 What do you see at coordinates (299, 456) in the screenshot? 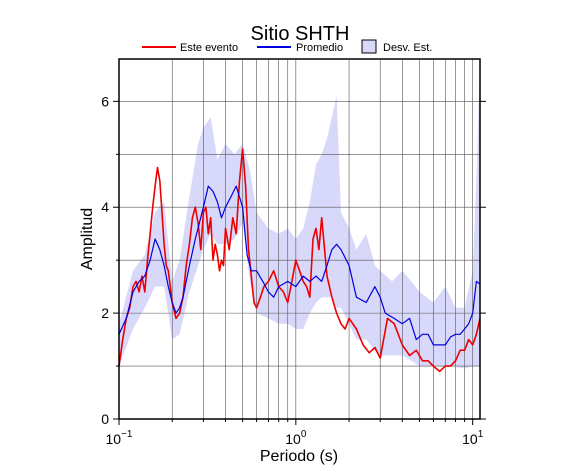
I see `x-axis-label: Periodo (s)` at bounding box center [299, 456].